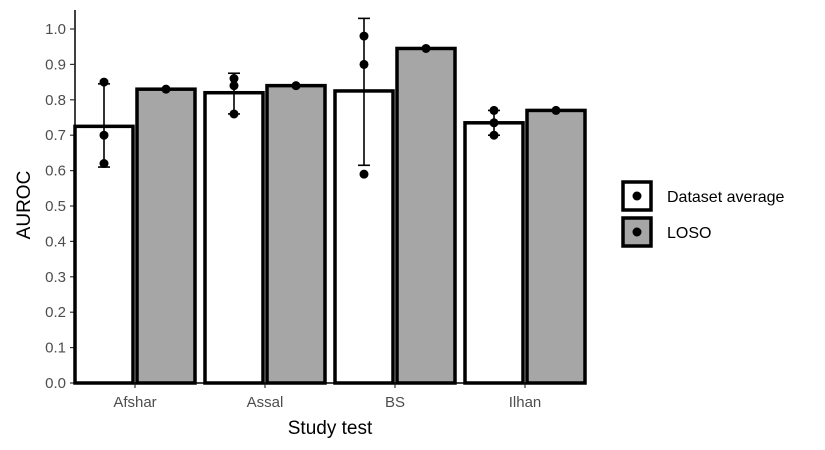 The height and width of the screenshot is (450, 825). What do you see at coordinates (689, 233) in the screenshot?
I see `legend-label-loso: LOSO` at bounding box center [689, 233].